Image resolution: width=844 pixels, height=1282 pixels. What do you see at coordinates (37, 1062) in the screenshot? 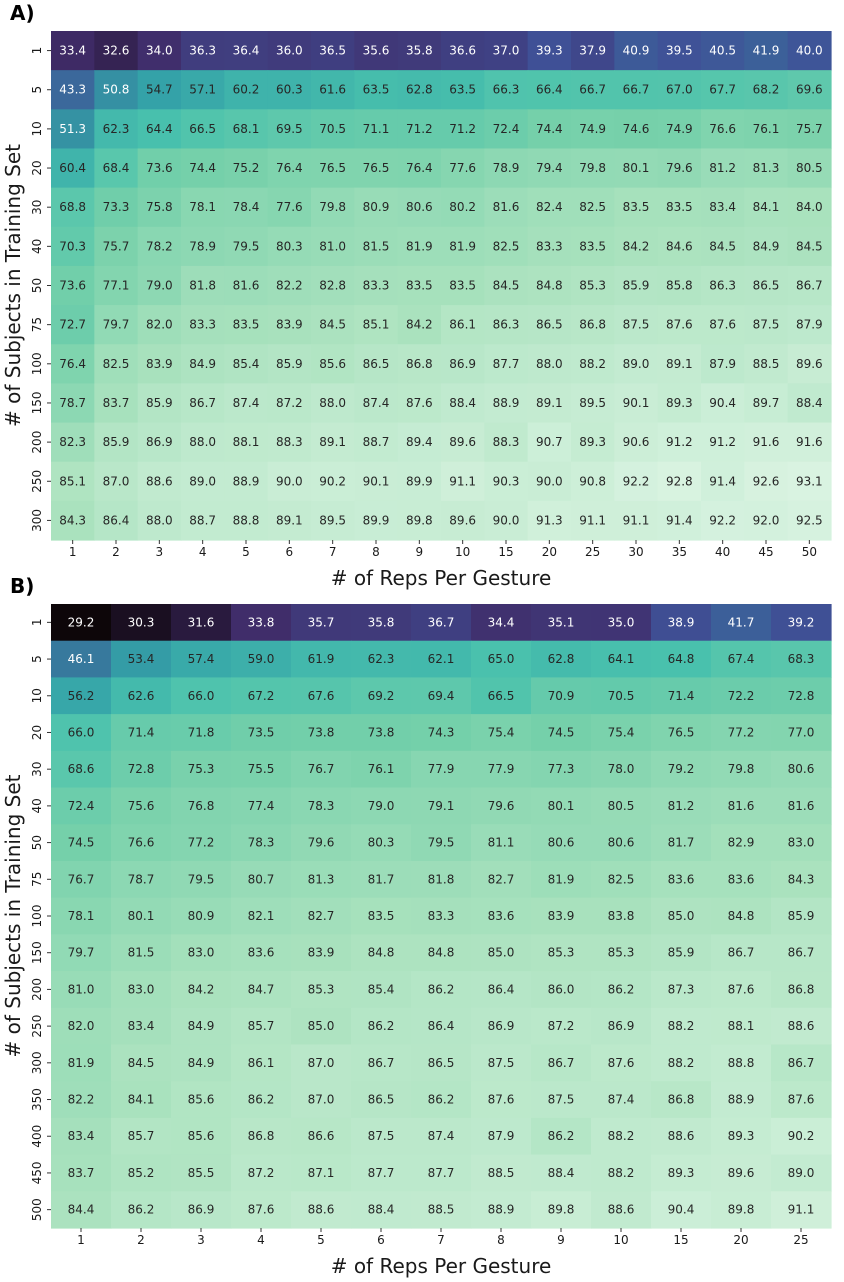
I see `y-tick-label: 300` at bounding box center [37, 1062].